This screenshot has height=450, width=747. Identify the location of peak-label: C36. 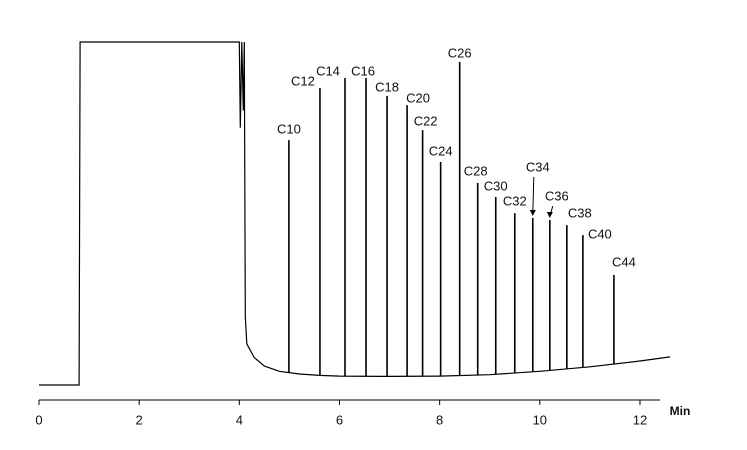
(557, 195).